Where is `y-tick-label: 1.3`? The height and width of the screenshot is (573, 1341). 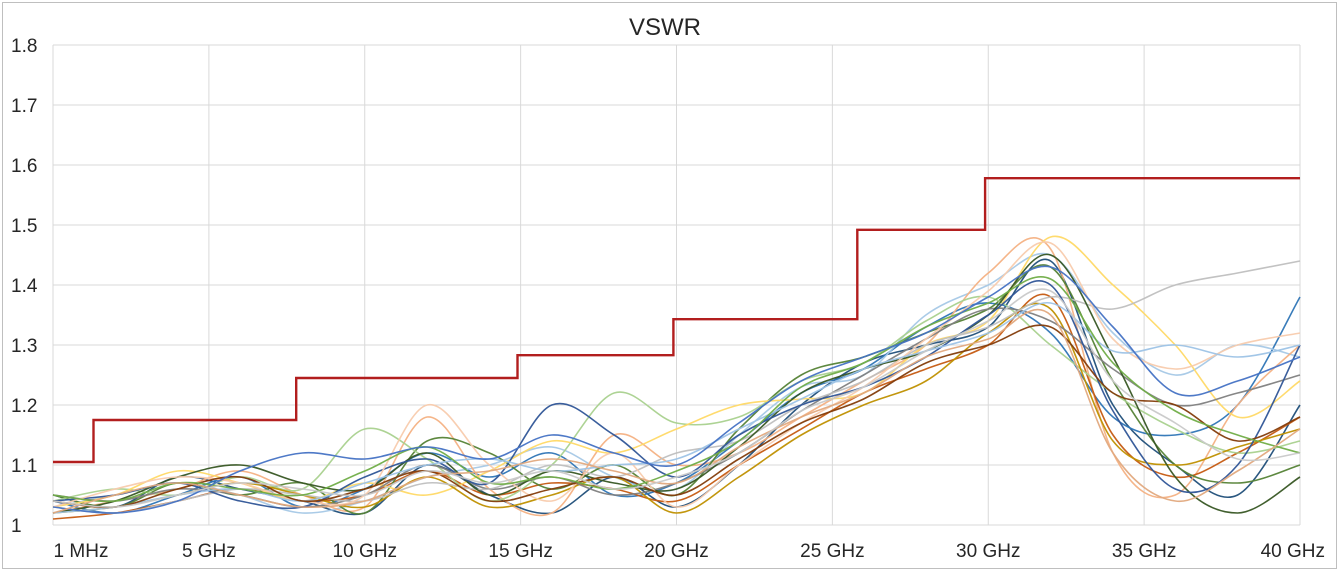 y-tick-label: 1.3 is located at coordinates (24, 346).